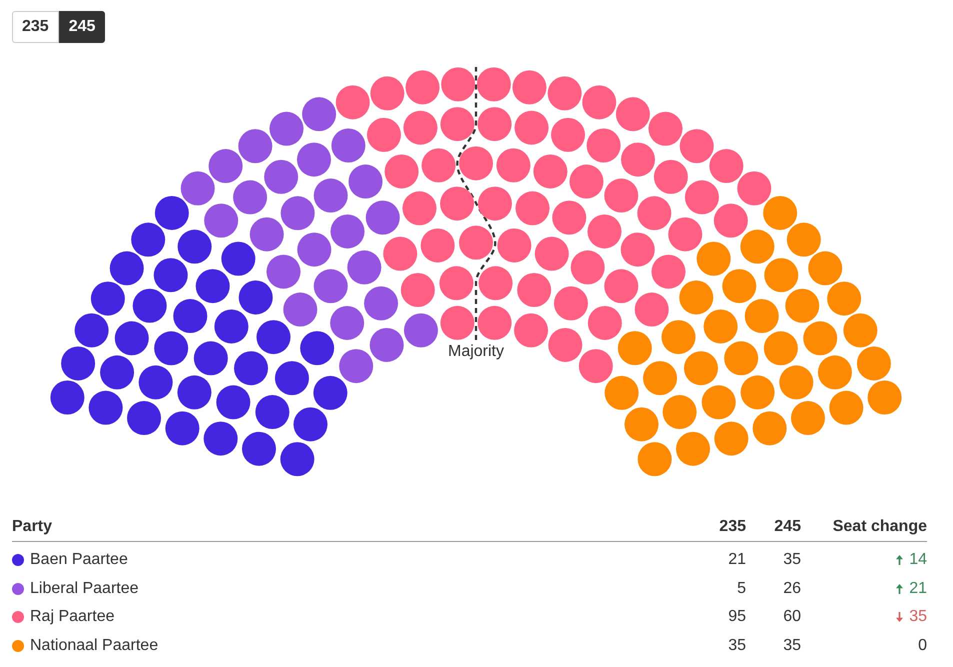  What do you see at coordinates (82, 27) in the screenshot?
I see `toggle-button: 245` at bounding box center [82, 27].